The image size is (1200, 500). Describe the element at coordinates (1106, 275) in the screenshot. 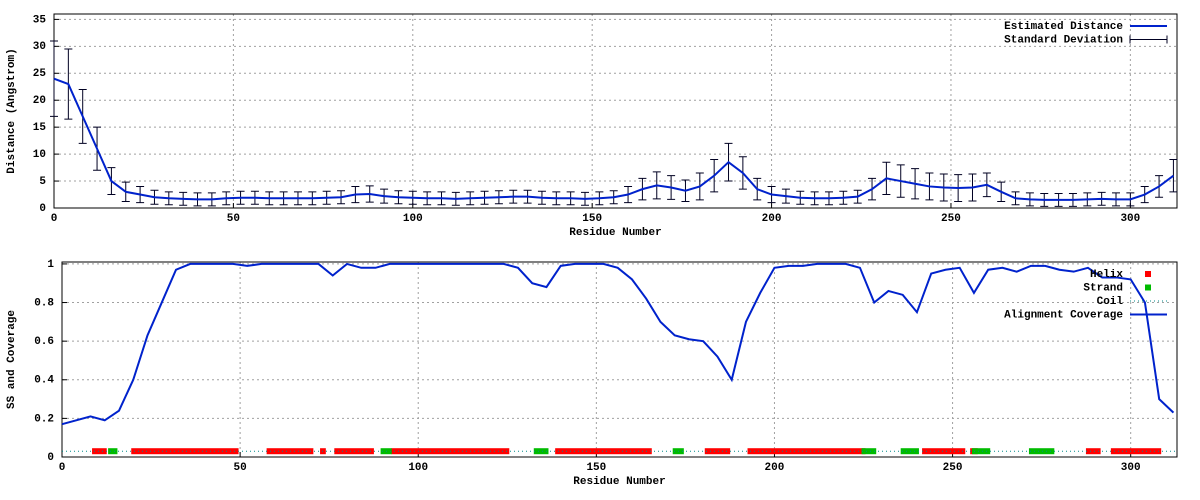

I see `legend-label: Helix` at that location.